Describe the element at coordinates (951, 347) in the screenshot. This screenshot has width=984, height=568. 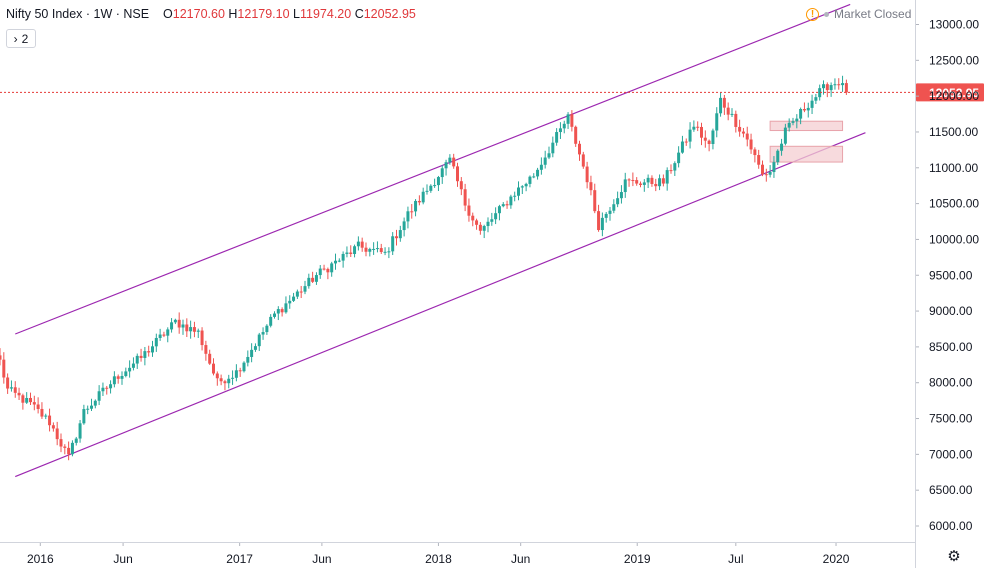
I see `y-tick-label: 8500.00` at that location.